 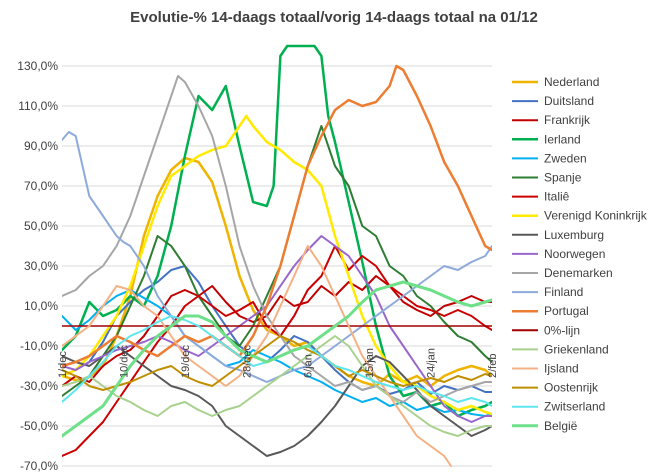 What do you see at coordinates (566, 311) in the screenshot?
I see `legend-label: Portugal` at bounding box center [566, 311].